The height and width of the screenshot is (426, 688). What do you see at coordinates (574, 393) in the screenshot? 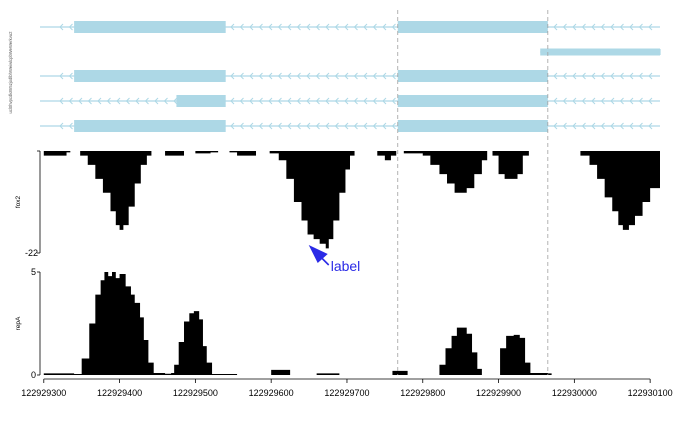
I see `x-axis-tick-label: 122930000` at bounding box center [574, 393].